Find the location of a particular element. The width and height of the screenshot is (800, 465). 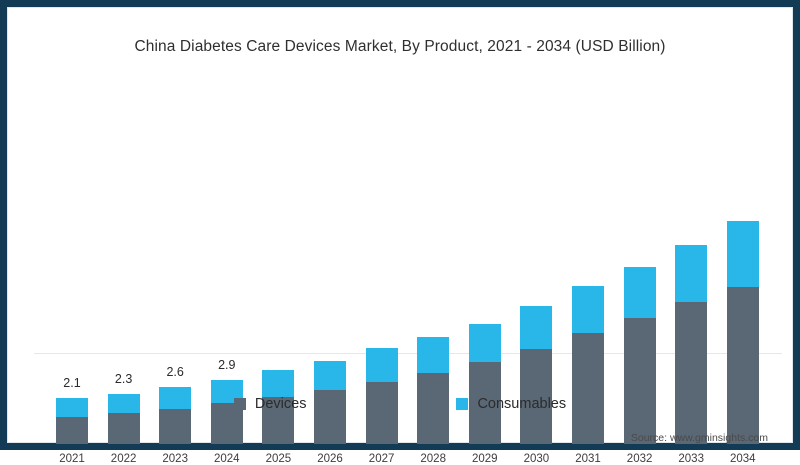

x-axis-tick-label: 2026 is located at coordinates (330, 459).